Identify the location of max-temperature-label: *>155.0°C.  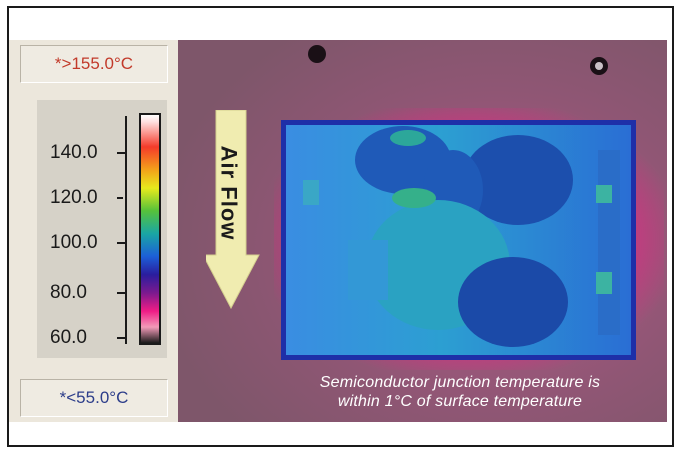
(94, 64).